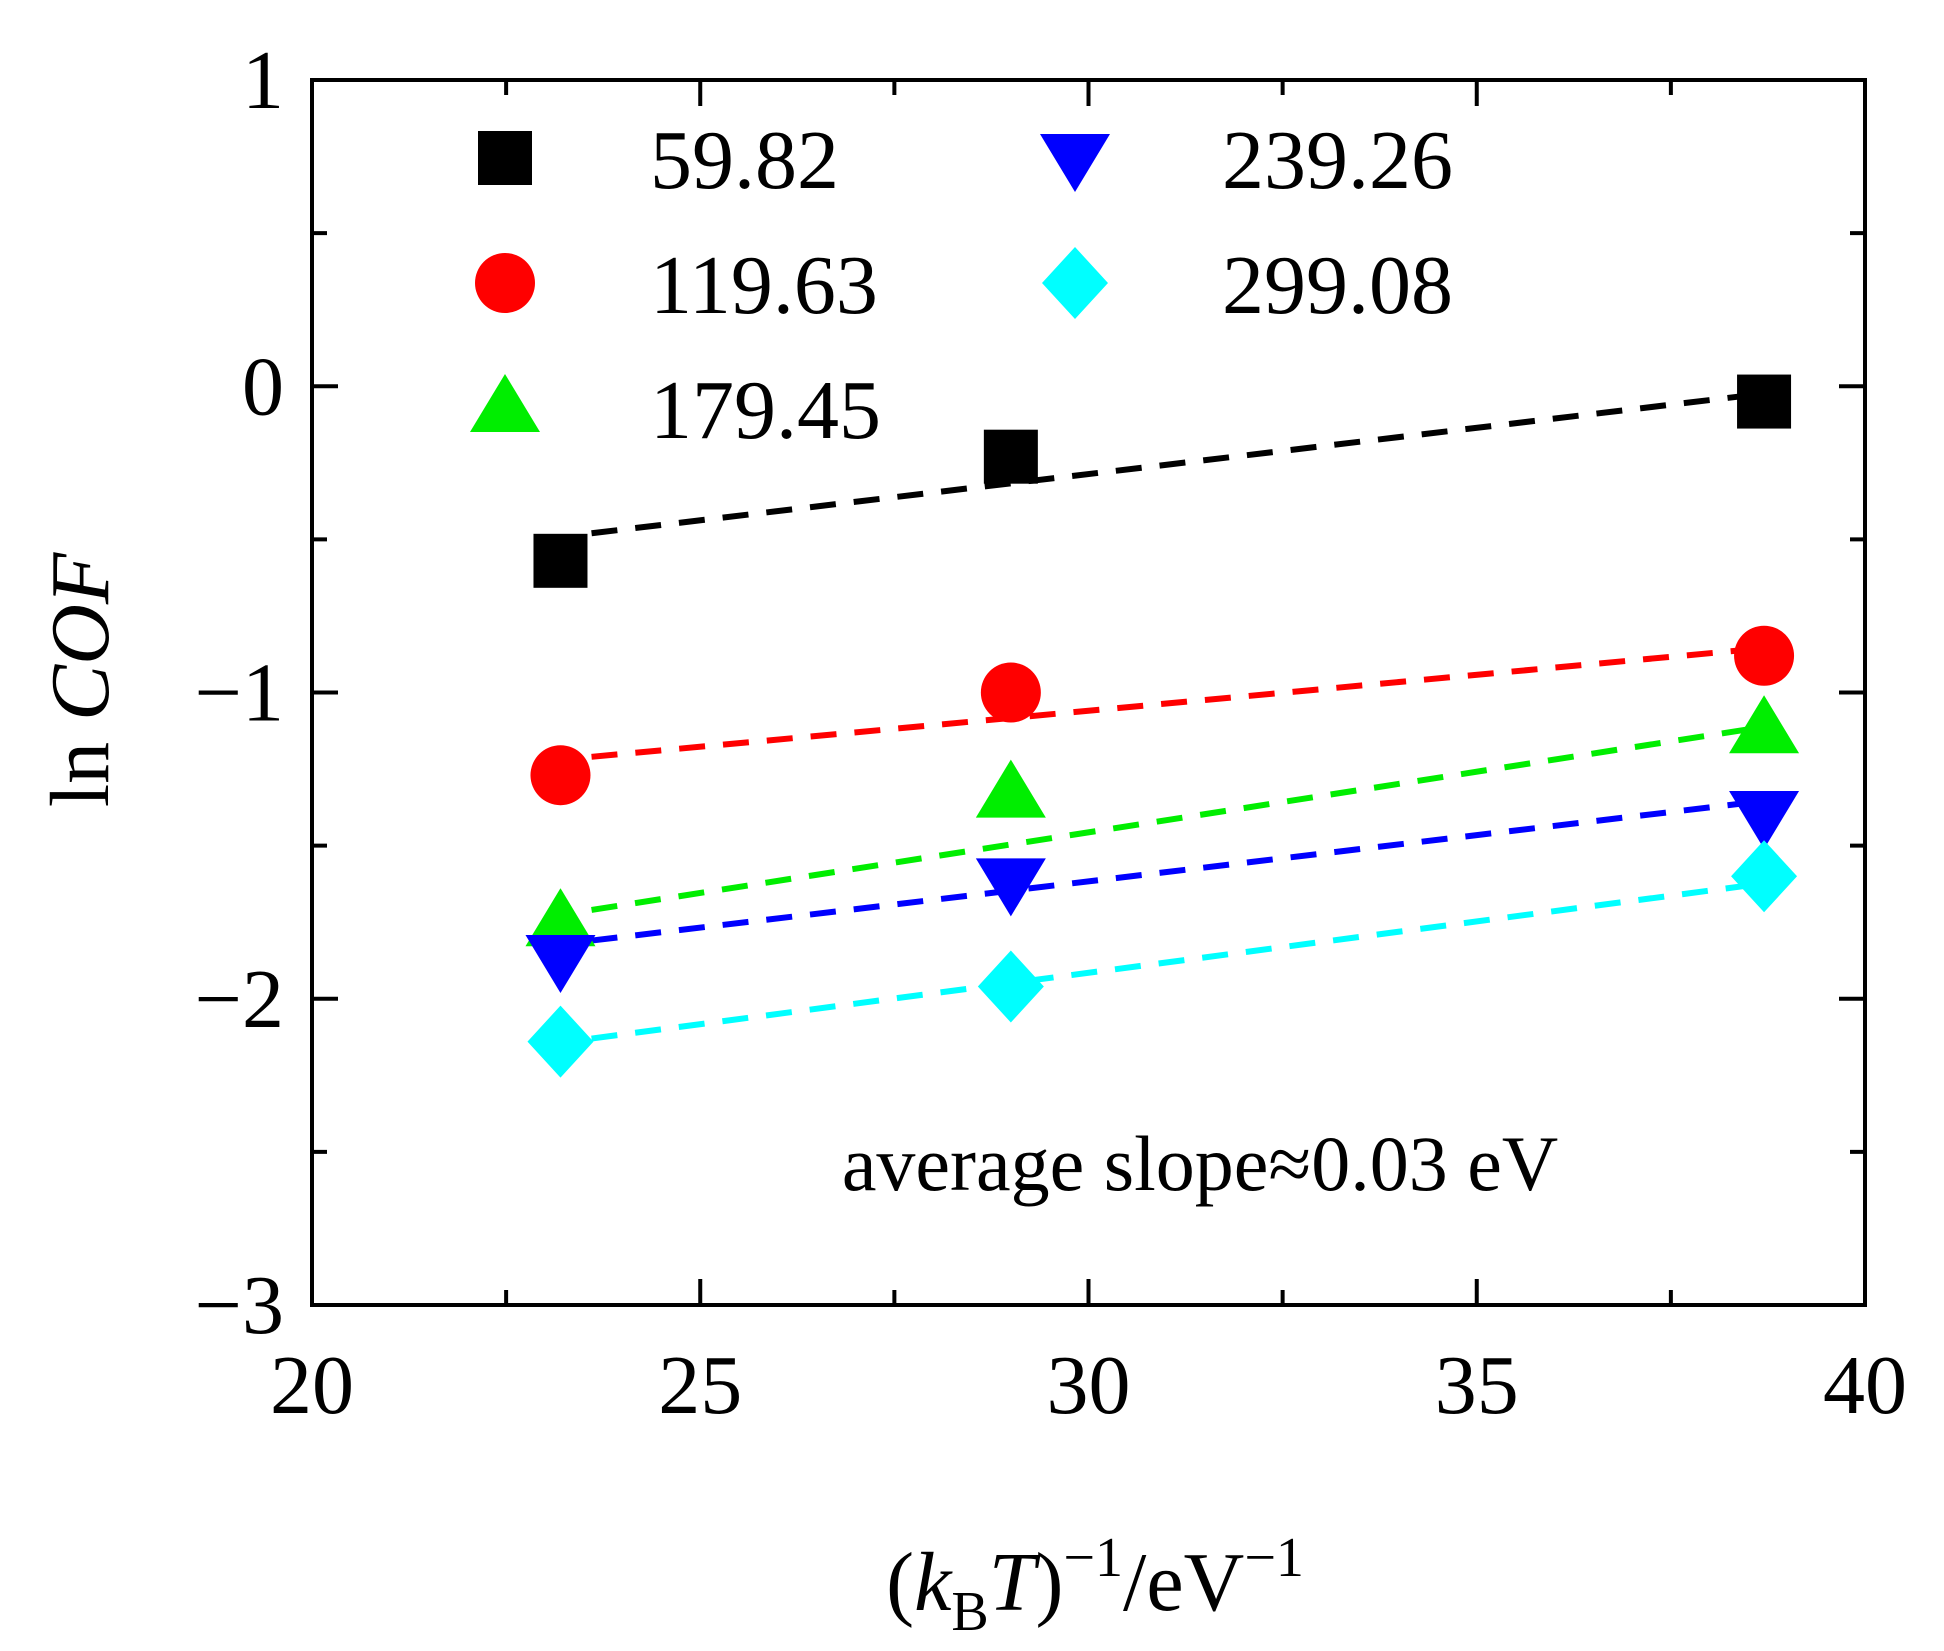 This screenshot has width=1944, height=1651. I want to click on slope-annotation: average slope≈0.03 eV, so click(1200, 1163).